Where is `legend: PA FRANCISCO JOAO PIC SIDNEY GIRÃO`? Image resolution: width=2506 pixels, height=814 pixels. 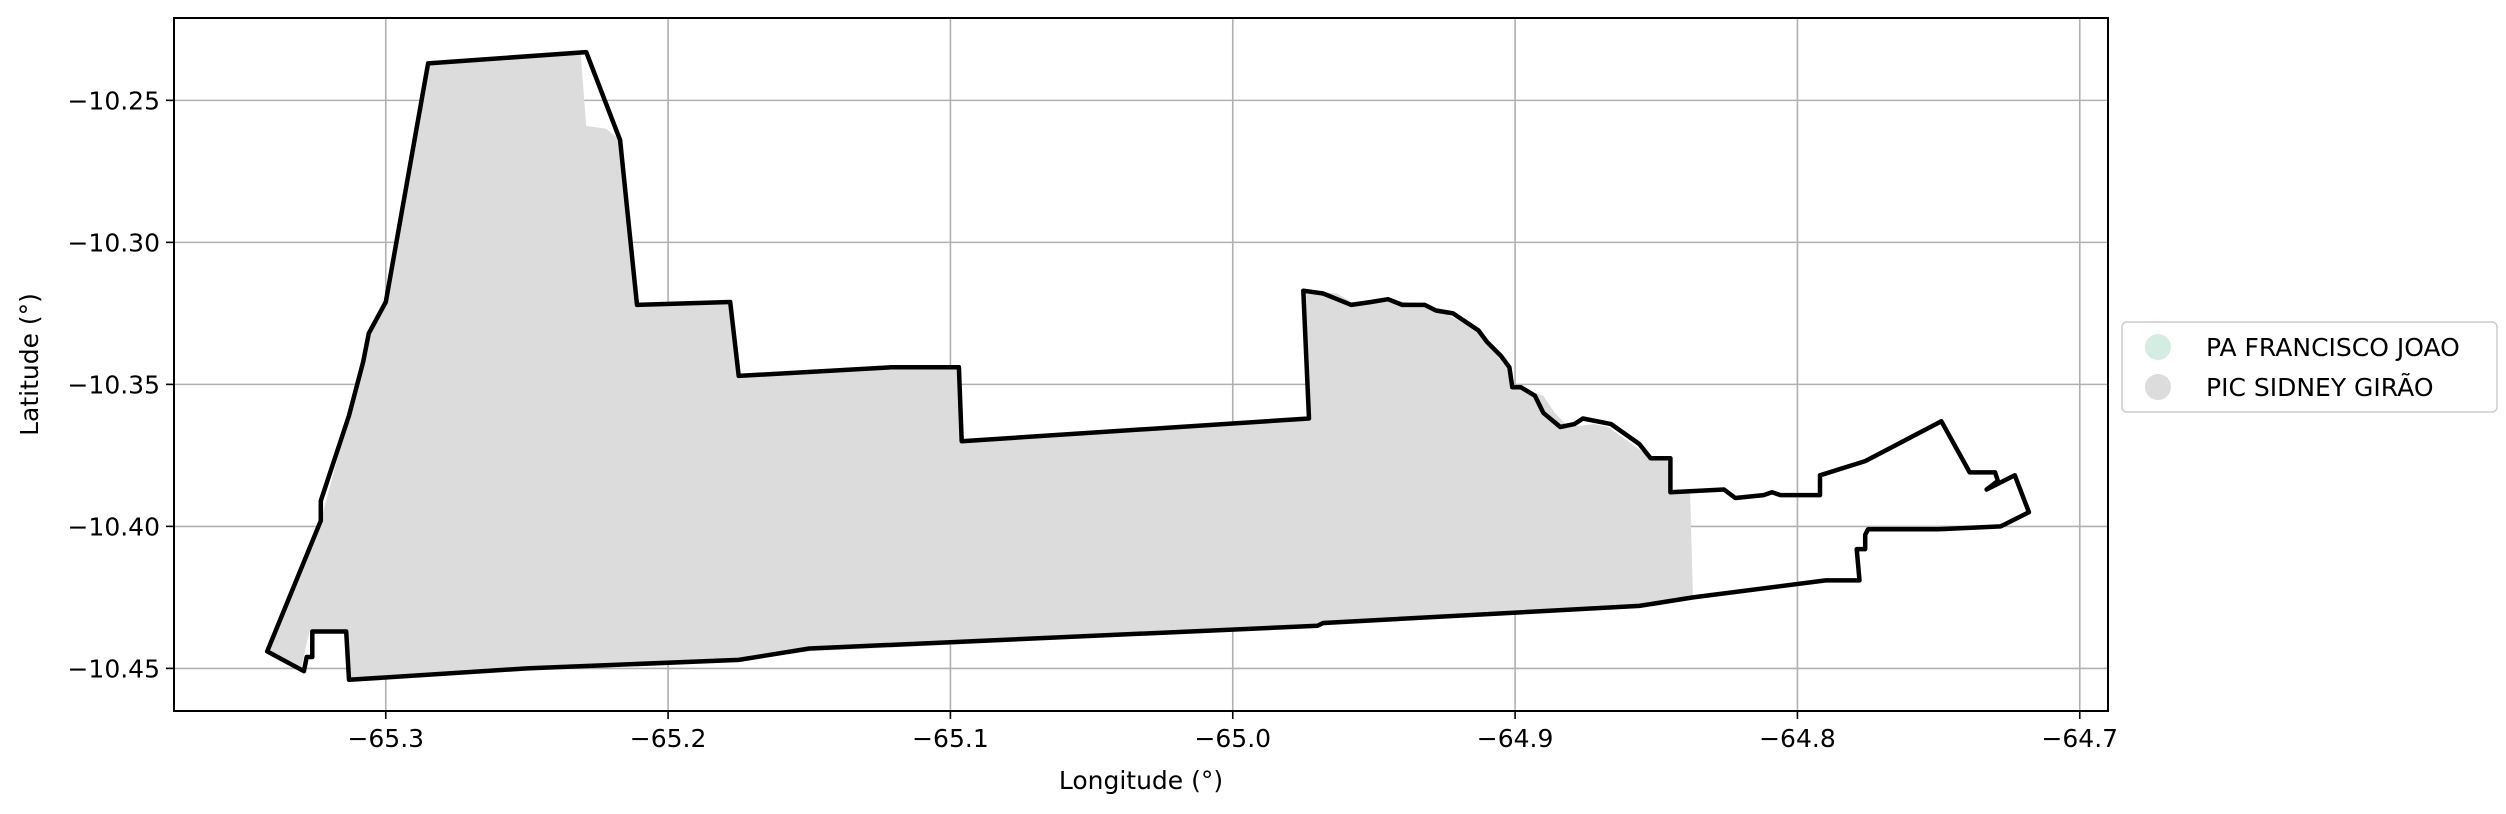
legend: PA FRANCISCO JOAO PIC SIDNEY GIRÃO is located at coordinates (2309, 367).